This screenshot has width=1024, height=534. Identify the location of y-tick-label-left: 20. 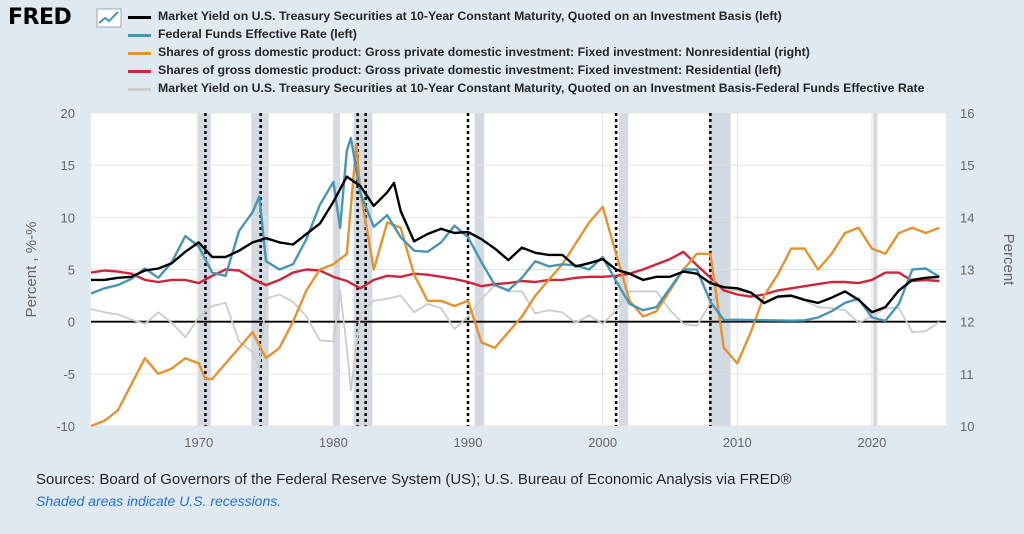
(68, 113).